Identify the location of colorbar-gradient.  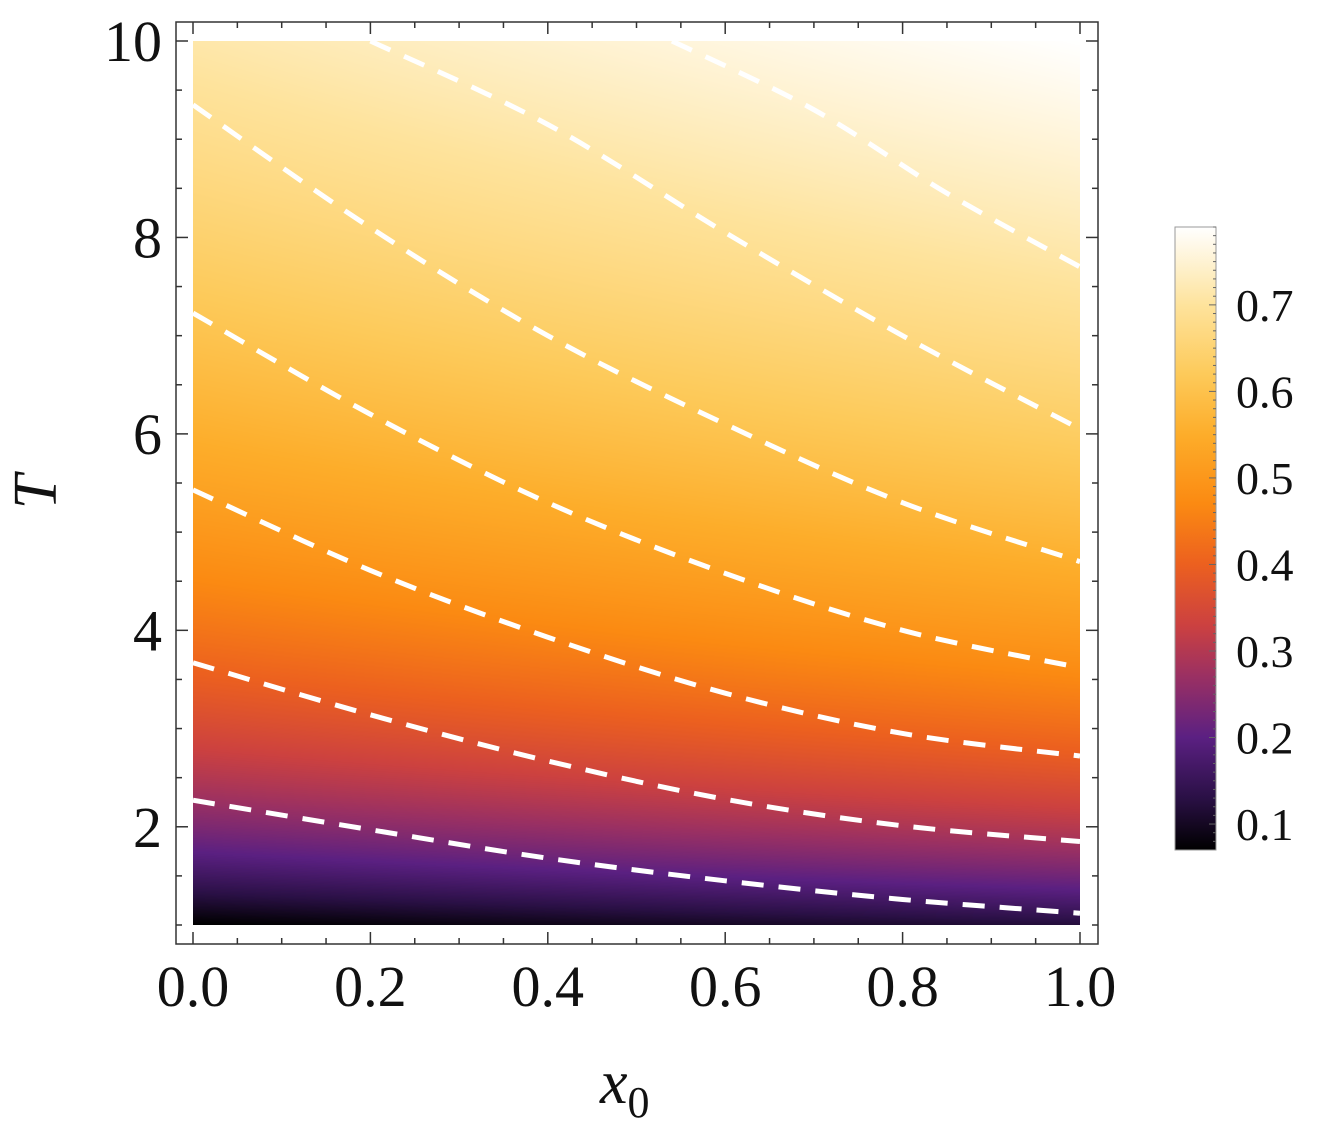
(1195, 538).